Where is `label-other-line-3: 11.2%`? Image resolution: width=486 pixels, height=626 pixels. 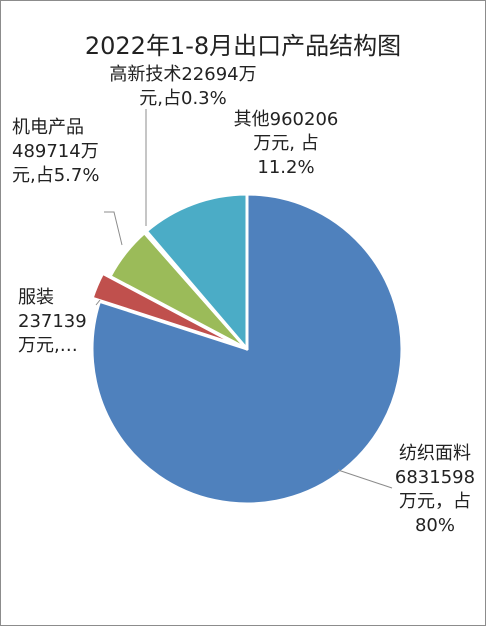
label-other-line-3: 11.2% is located at coordinates (286, 167).